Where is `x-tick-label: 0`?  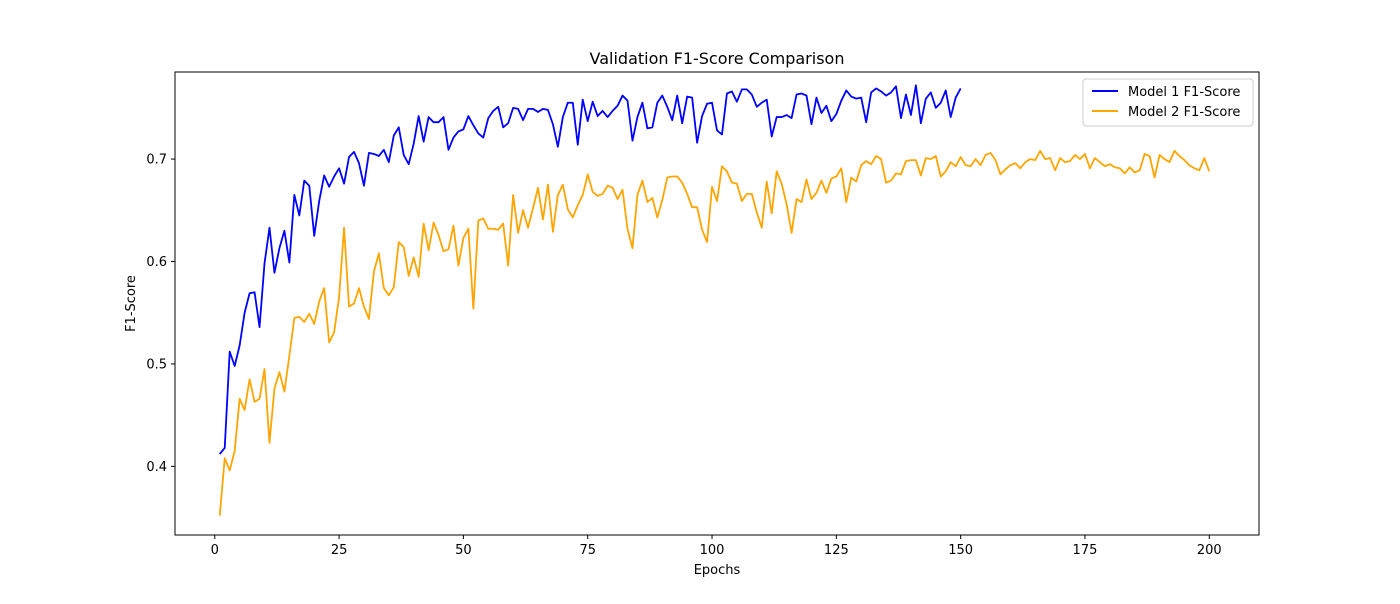
x-tick-label: 0 is located at coordinates (215, 550).